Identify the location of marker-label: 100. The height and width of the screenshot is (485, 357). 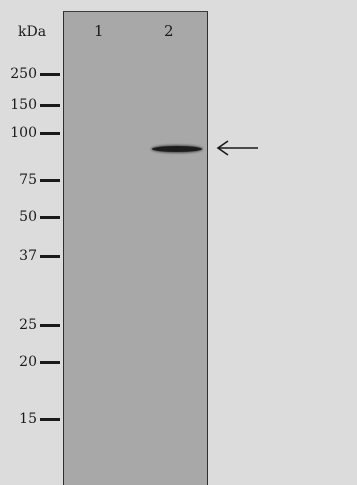
(23, 133).